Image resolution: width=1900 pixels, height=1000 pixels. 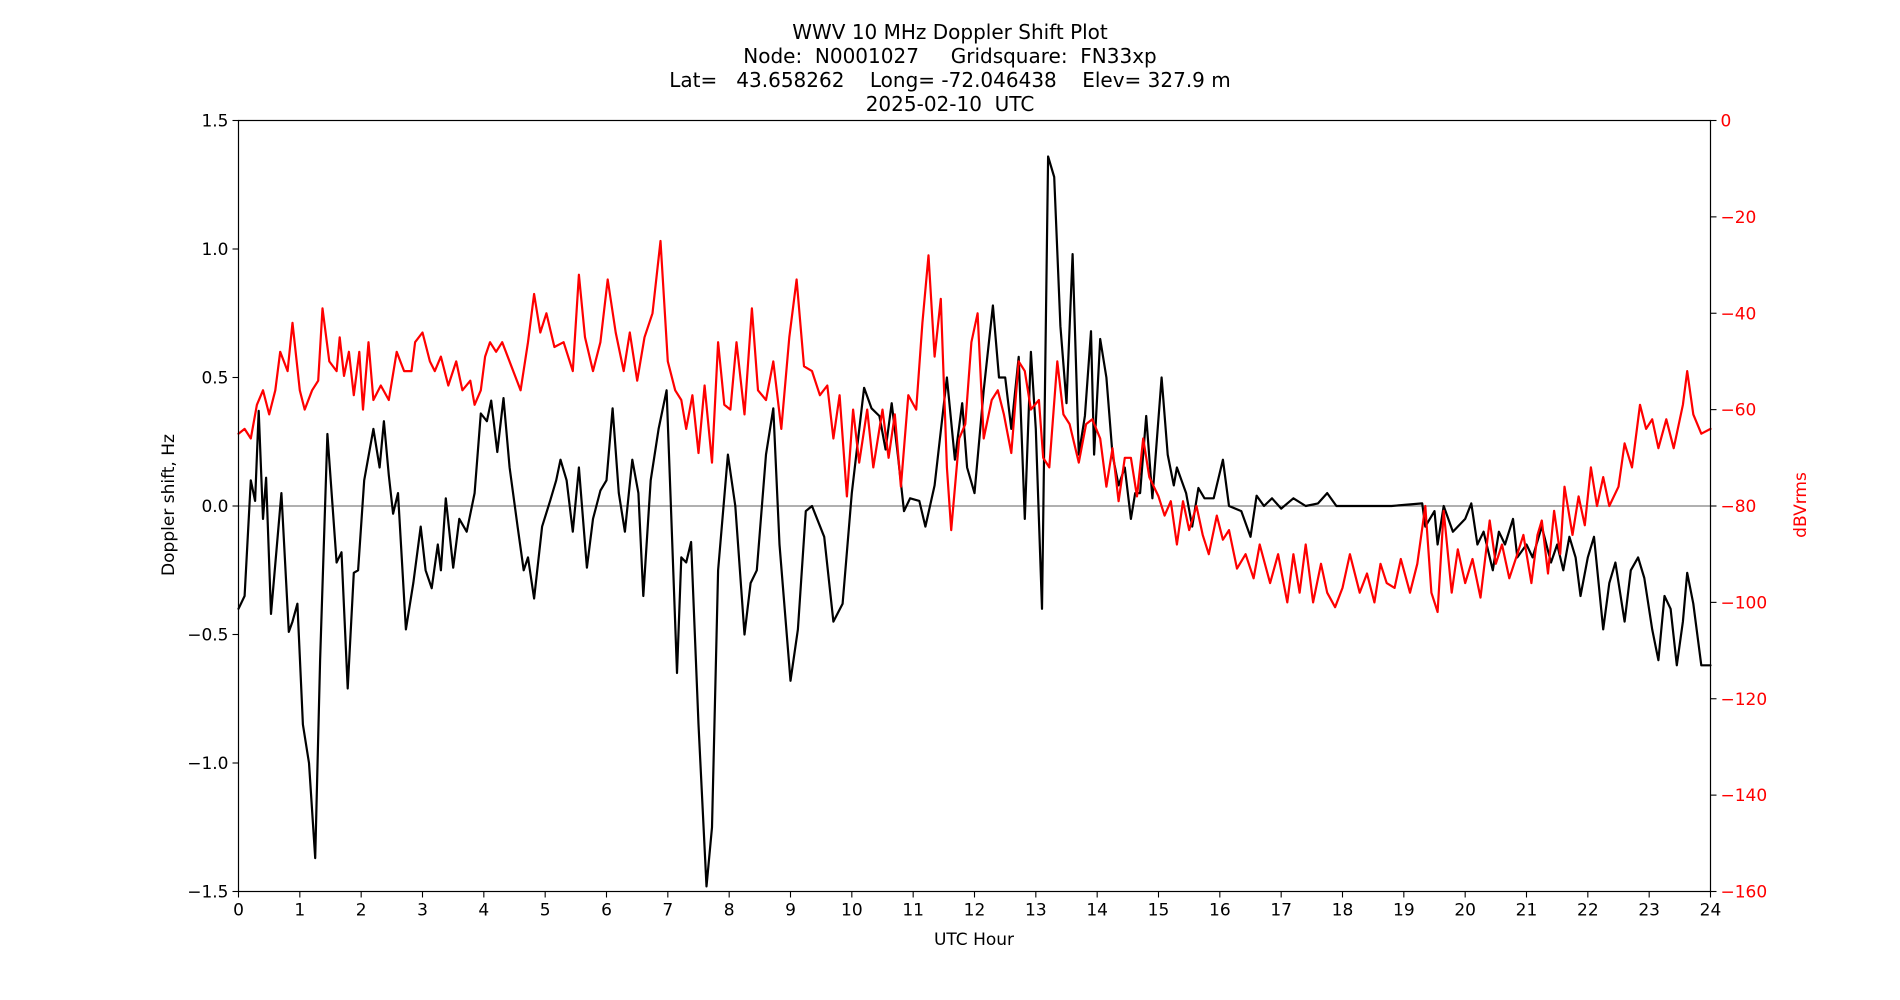 What do you see at coordinates (207, 764) in the screenshot?
I see `y-tick-label: −1.0` at bounding box center [207, 764].